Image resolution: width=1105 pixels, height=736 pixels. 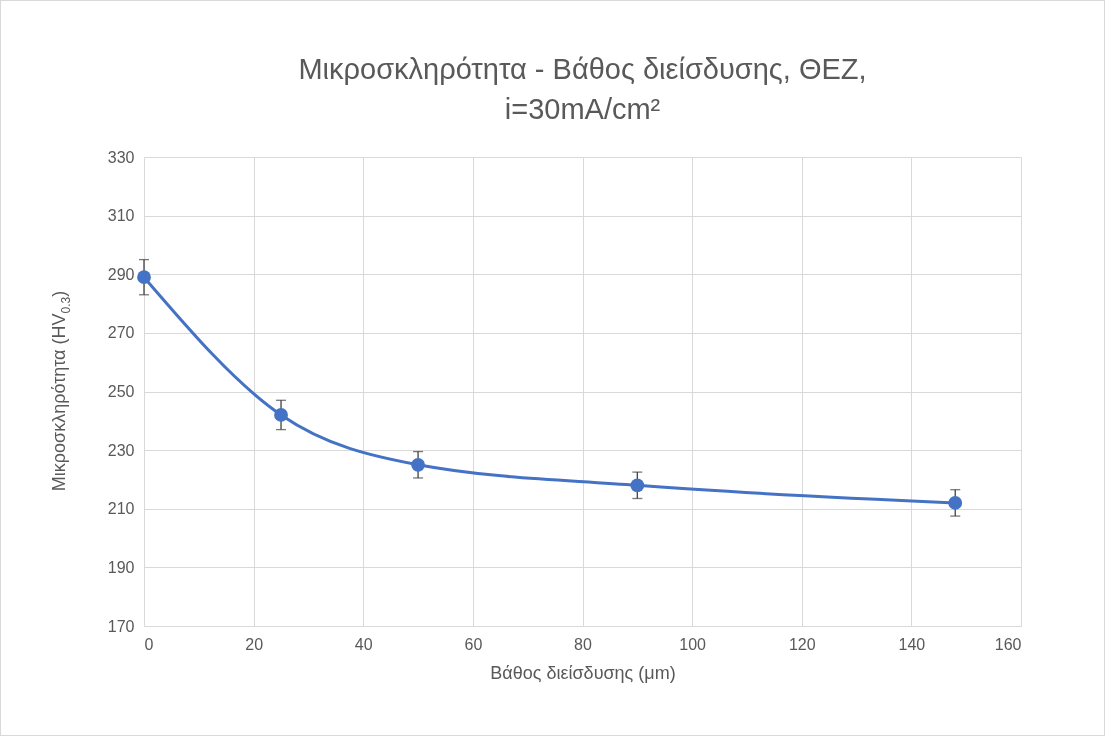 What do you see at coordinates (583, 672) in the screenshot?
I see `x-axis-title: Βάθος διείσδυσης (μm)` at bounding box center [583, 672].